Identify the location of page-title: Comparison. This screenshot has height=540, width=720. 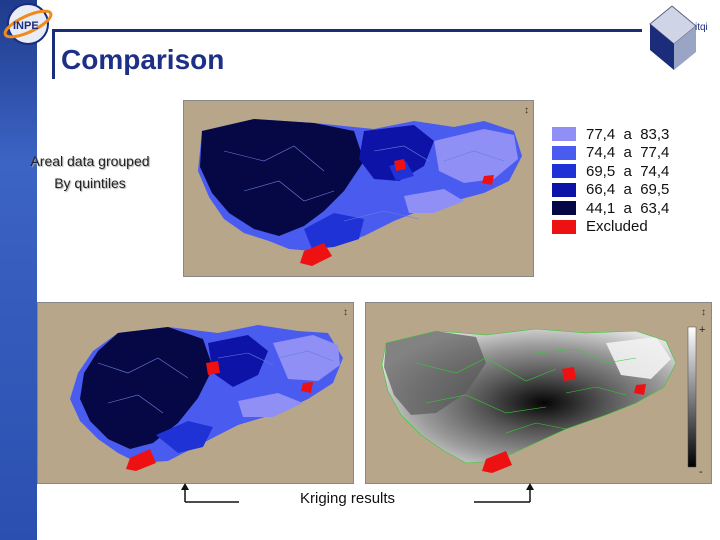
(143, 59).